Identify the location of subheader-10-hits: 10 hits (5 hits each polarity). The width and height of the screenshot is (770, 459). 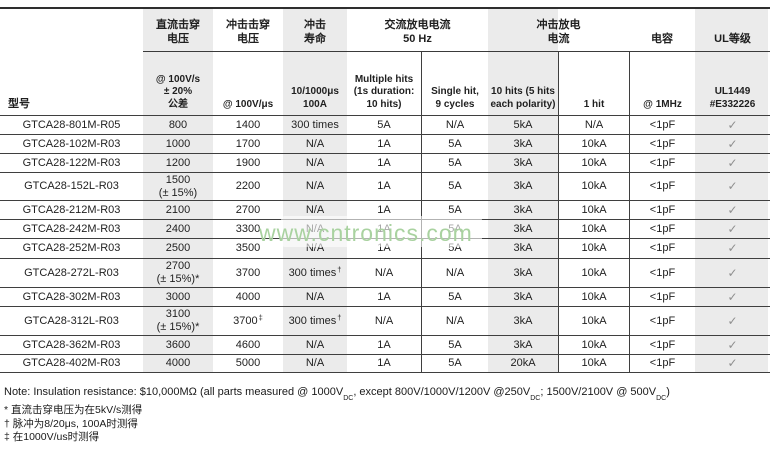
(523, 98).